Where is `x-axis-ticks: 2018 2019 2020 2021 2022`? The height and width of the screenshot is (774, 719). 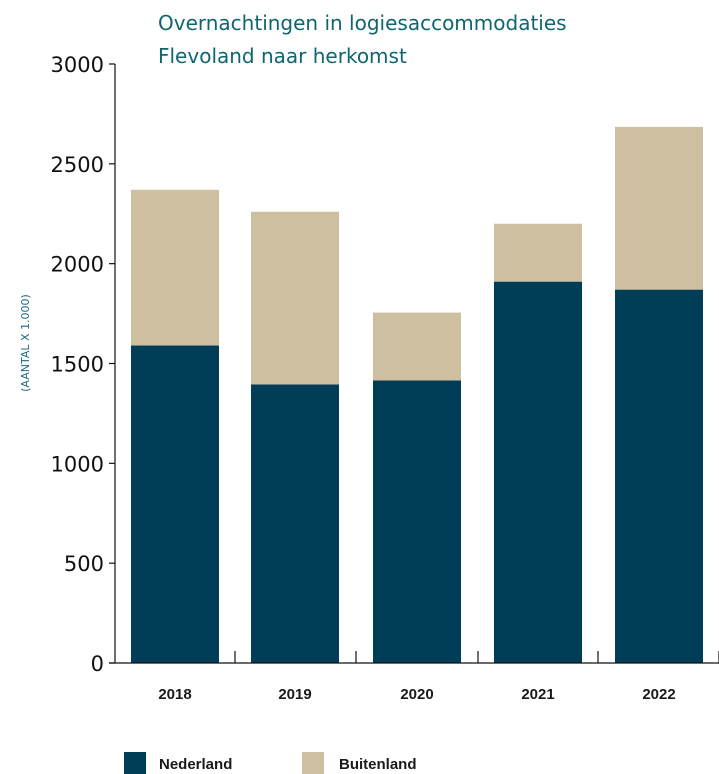
x-axis-ticks: 2018 2019 2020 2021 2022 is located at coordinates (438, 677).